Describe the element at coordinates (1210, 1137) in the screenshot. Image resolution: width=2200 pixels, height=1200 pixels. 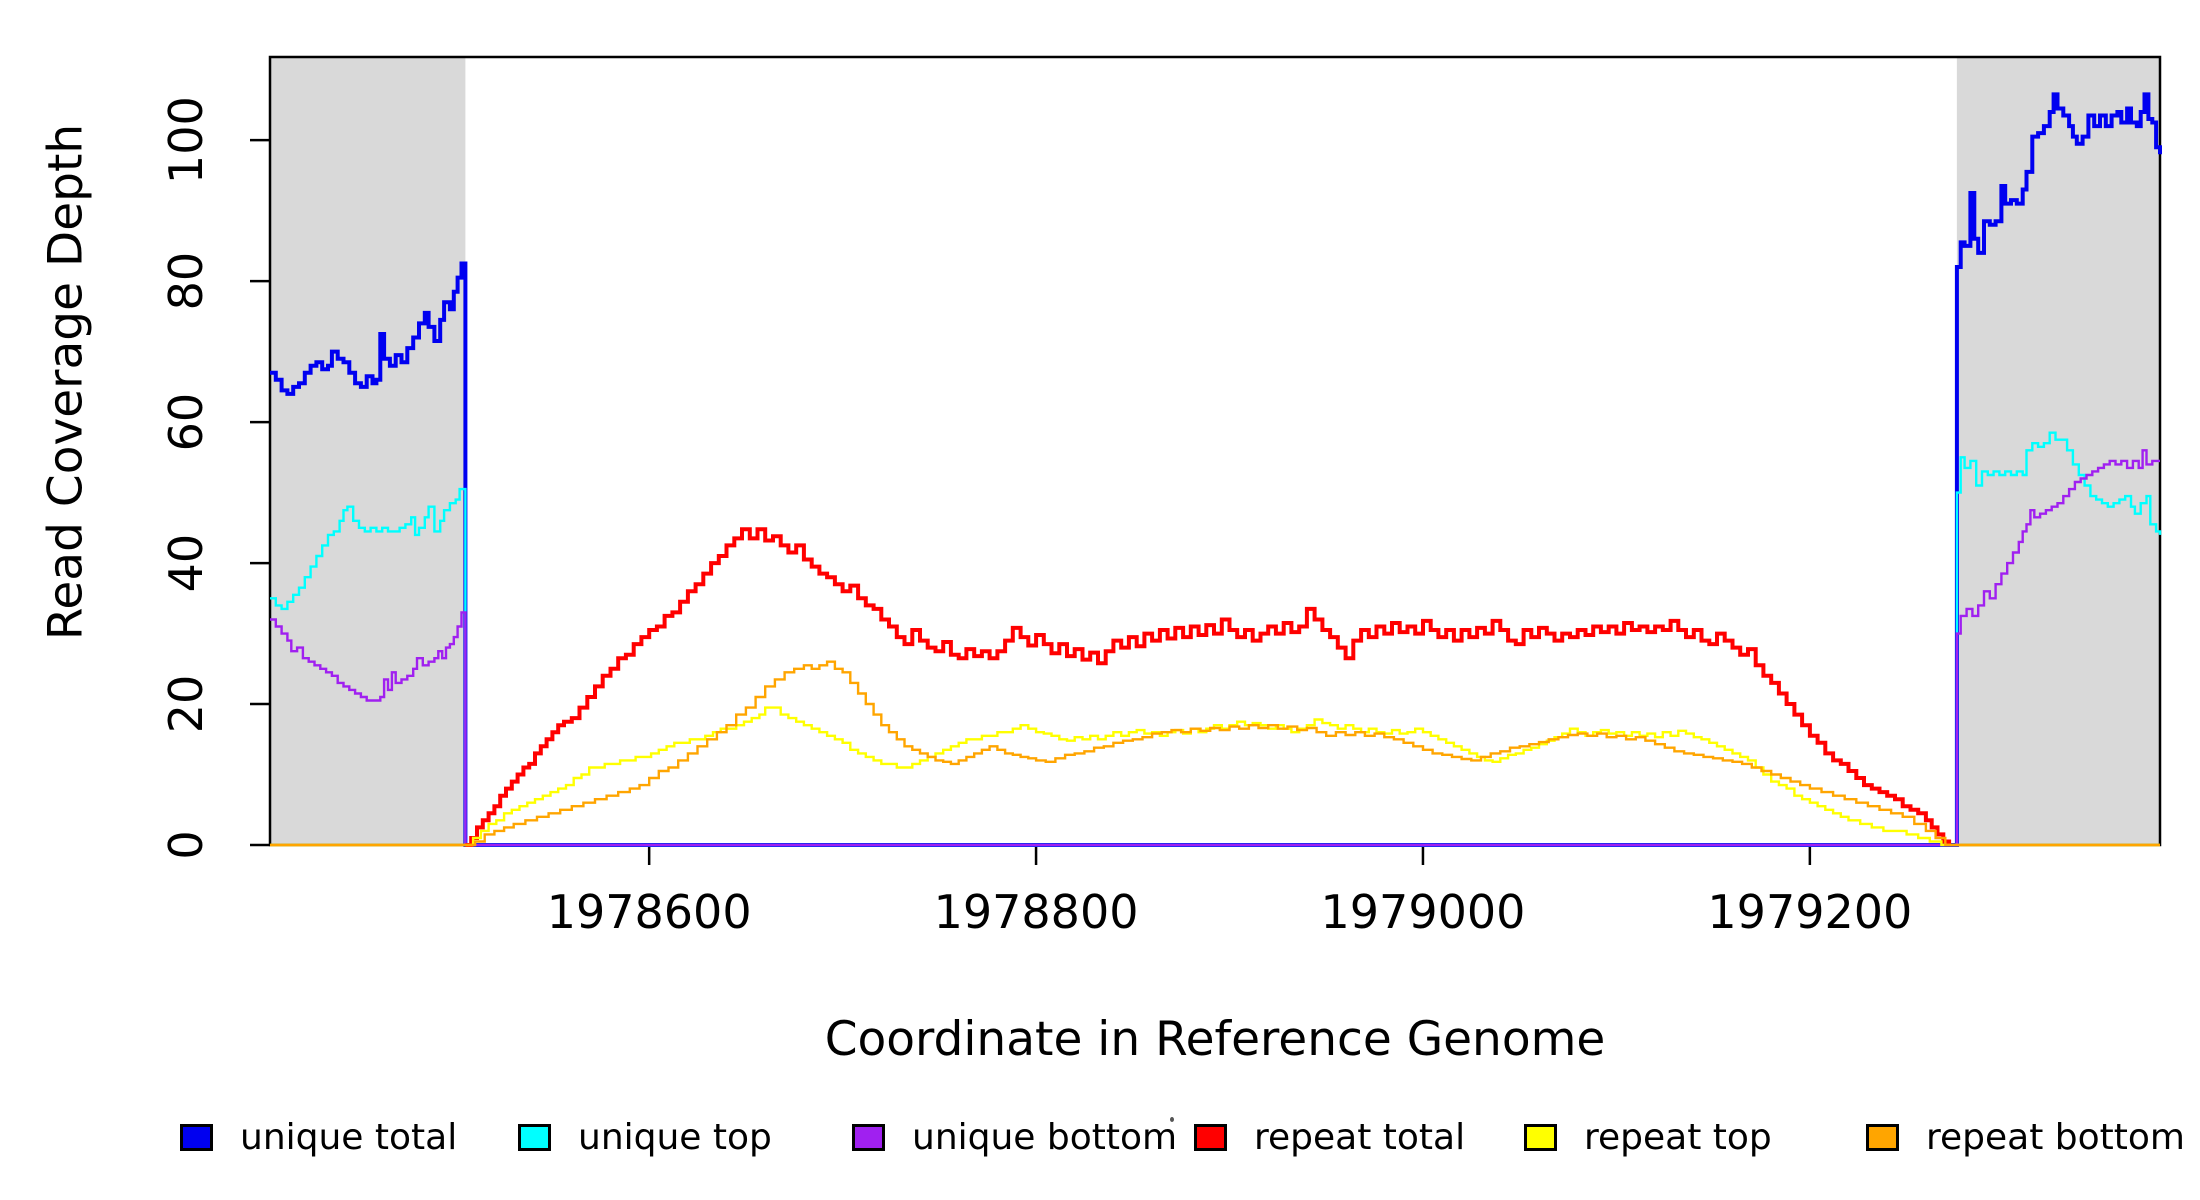
I see `legend-swatch-repeat-total` at that location.